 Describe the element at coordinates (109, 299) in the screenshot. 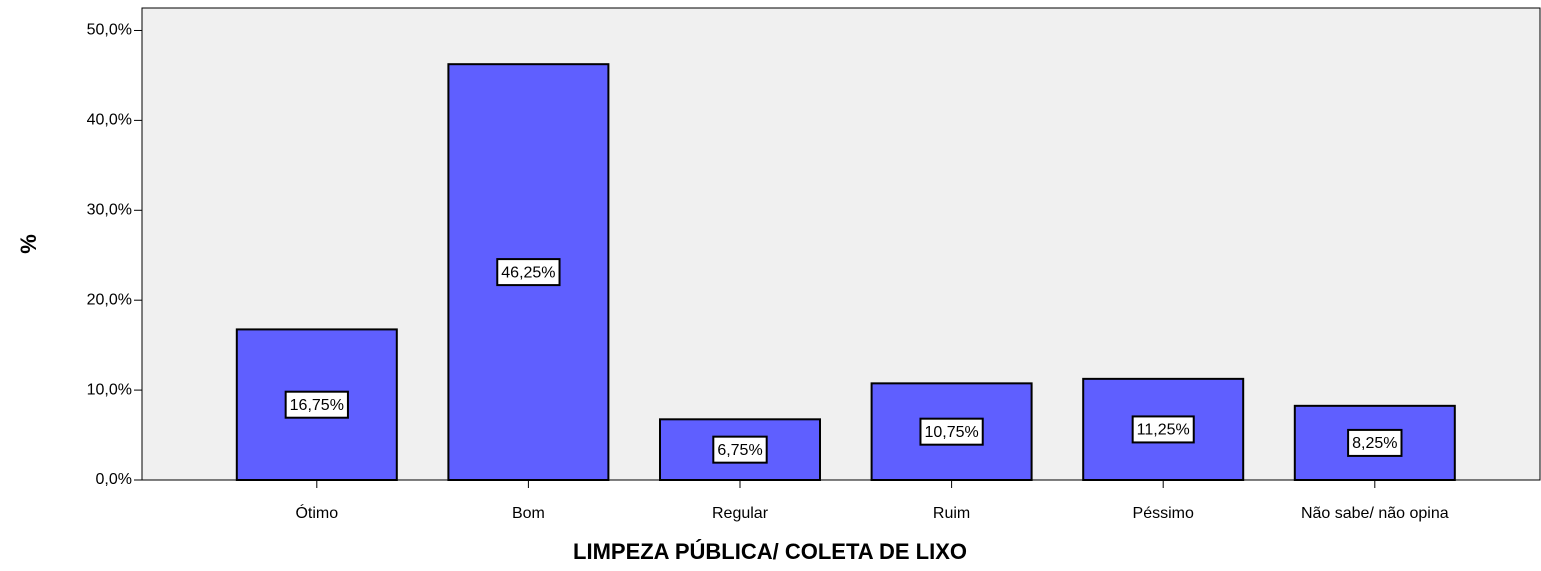

I see `y-tick-label: 20,0%` at that location.